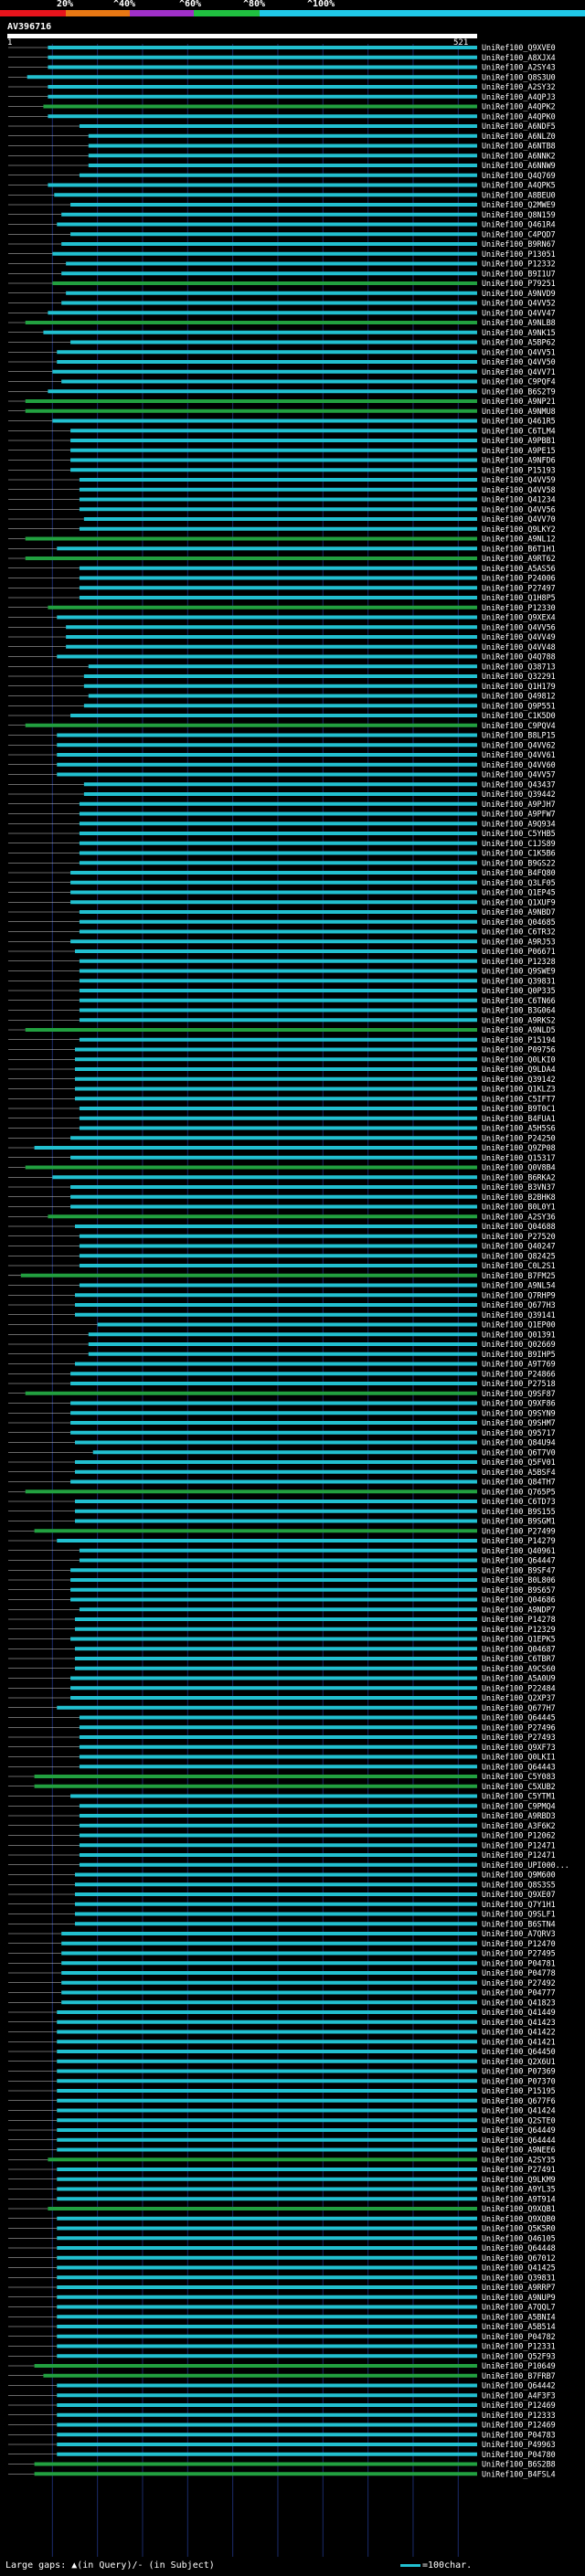 The image size is (585, 2576). I want to click on hit-label: UniRef100_Q82425, so click(519, 1255).